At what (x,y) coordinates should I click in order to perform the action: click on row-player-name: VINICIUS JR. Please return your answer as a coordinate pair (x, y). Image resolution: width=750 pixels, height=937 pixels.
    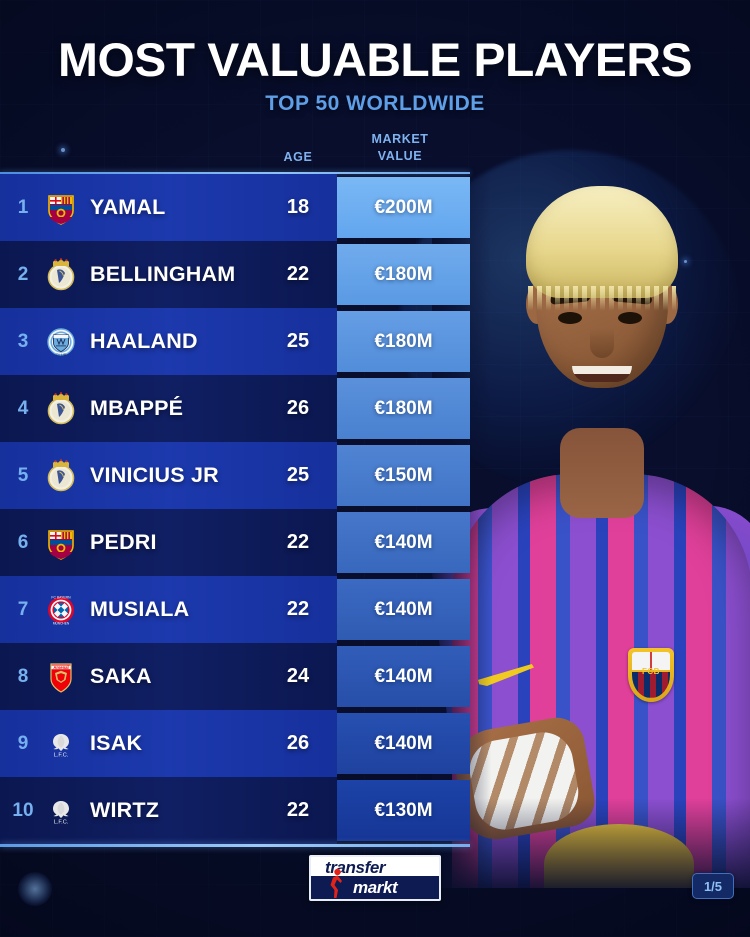
    Looking at the image, I should click on (154, 475).